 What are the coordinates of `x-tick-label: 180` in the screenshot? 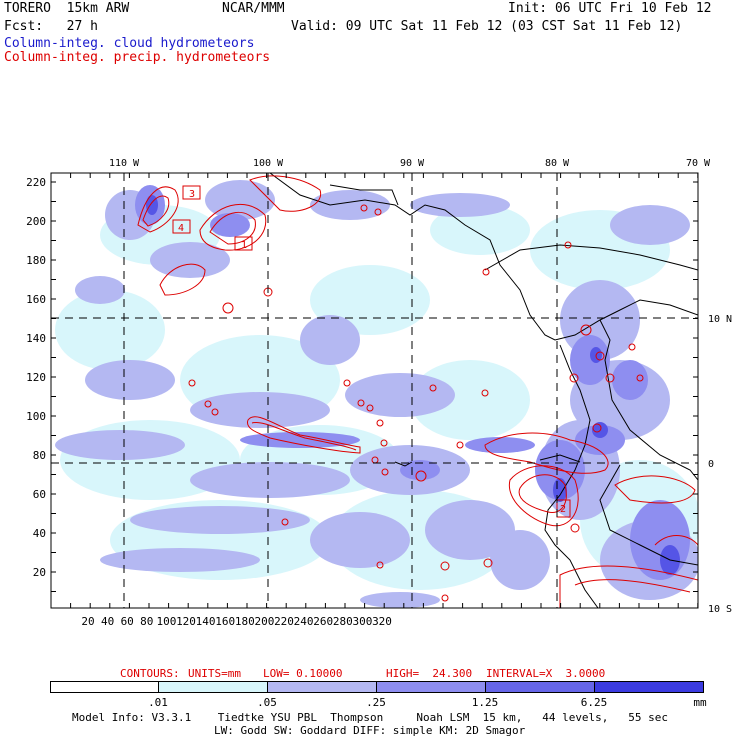 It's located at (245, 621).